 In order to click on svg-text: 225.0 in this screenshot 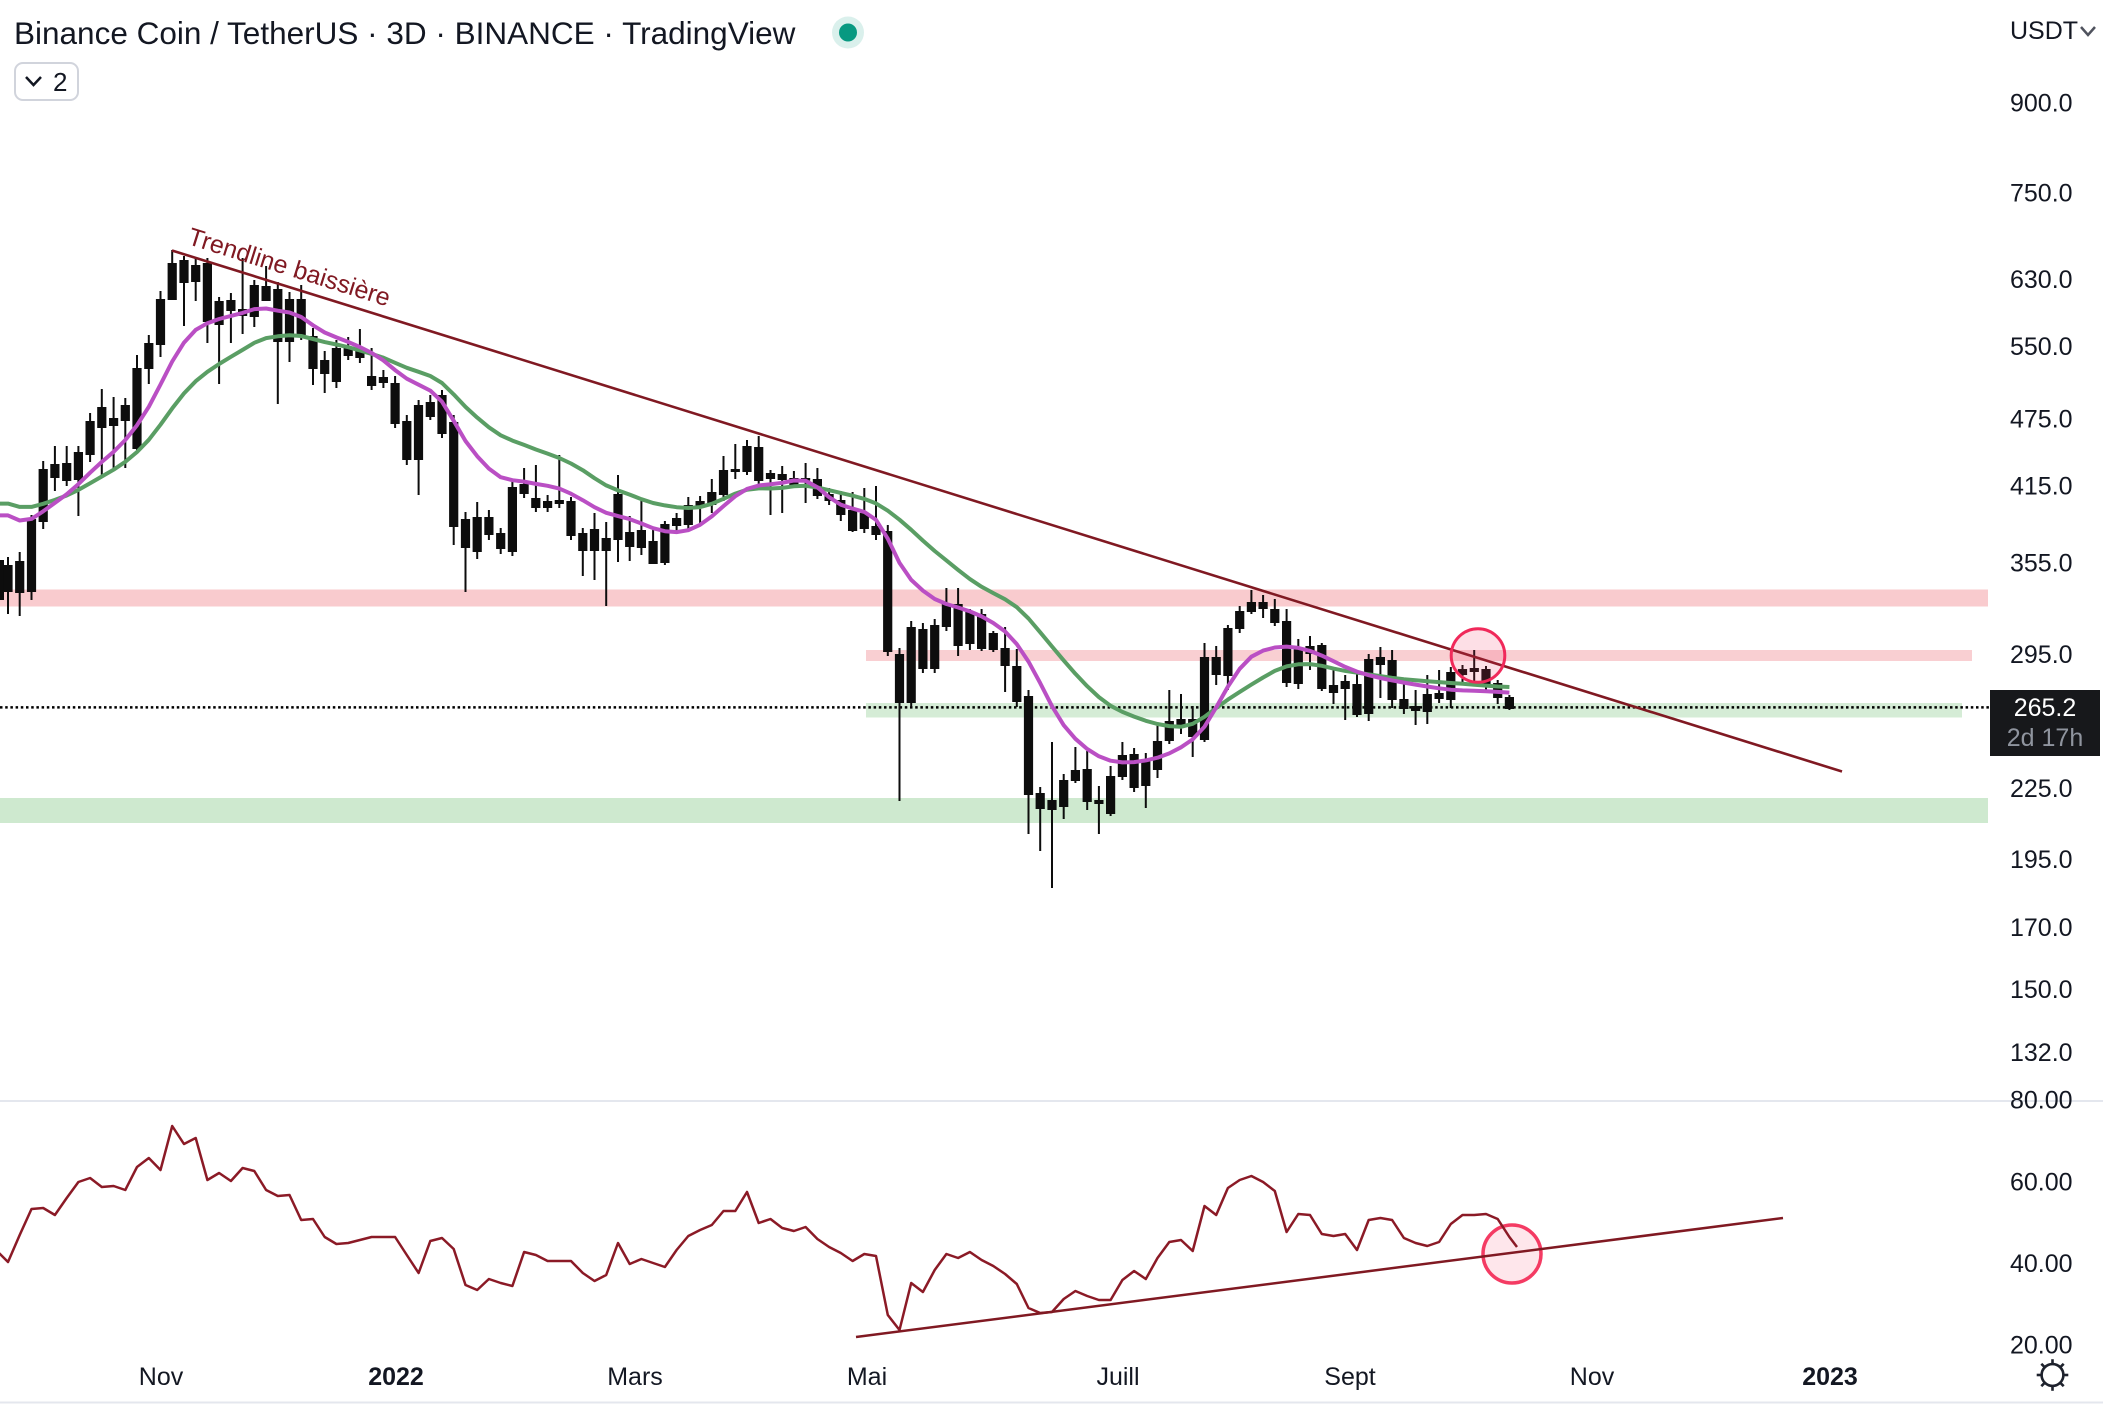, I will do `click(2041, 789)`.